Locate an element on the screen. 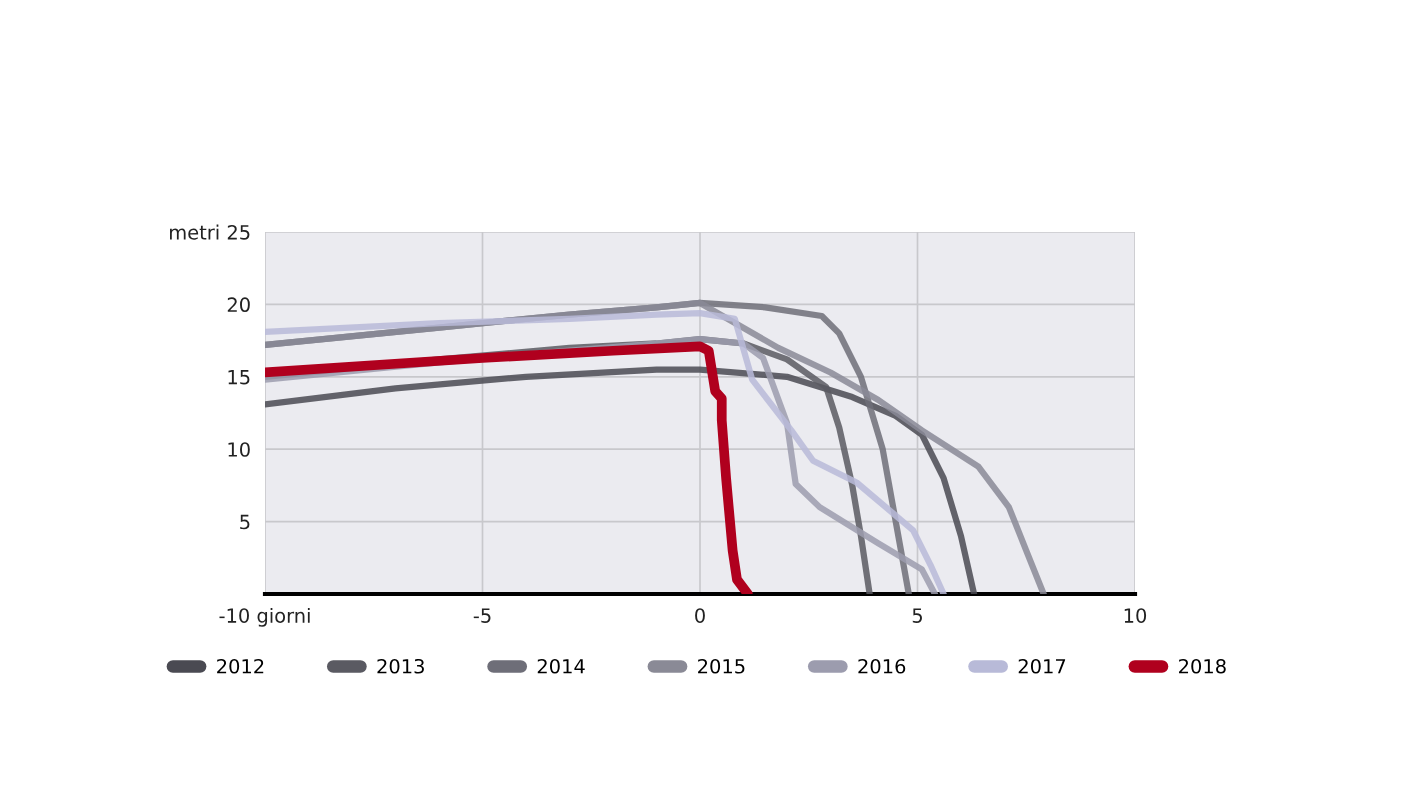 The image size is (1408, 792). legend-label: 2016 is located at coordinates (882, 666).